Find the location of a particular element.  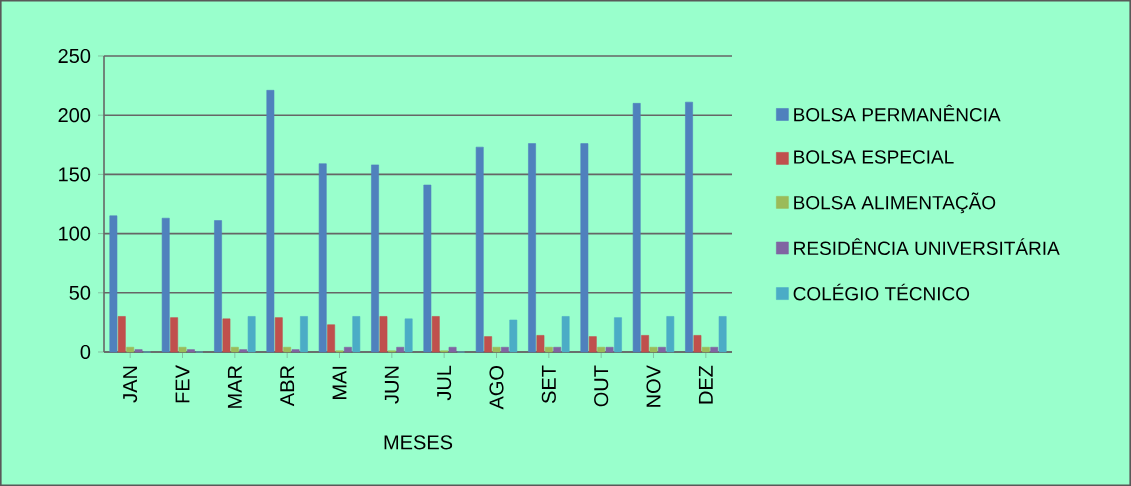

x-tick-label: SET is located at coordinates (548, 384).